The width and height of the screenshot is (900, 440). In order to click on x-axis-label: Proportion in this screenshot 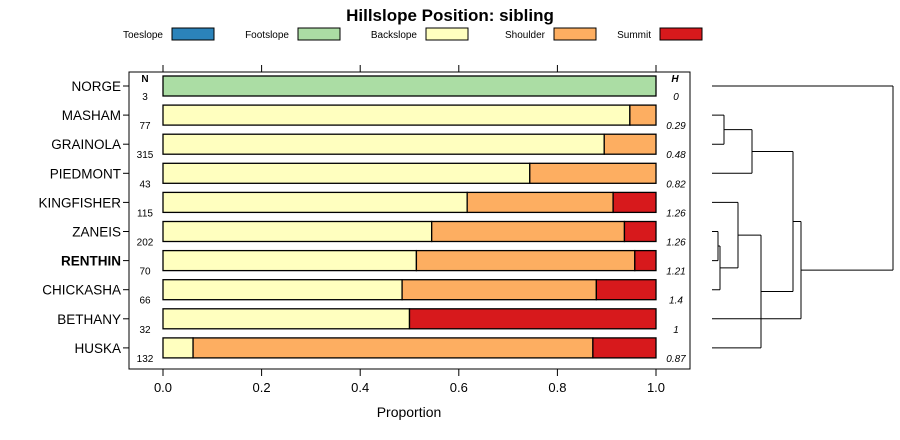, I will do `click(409, 412)`.